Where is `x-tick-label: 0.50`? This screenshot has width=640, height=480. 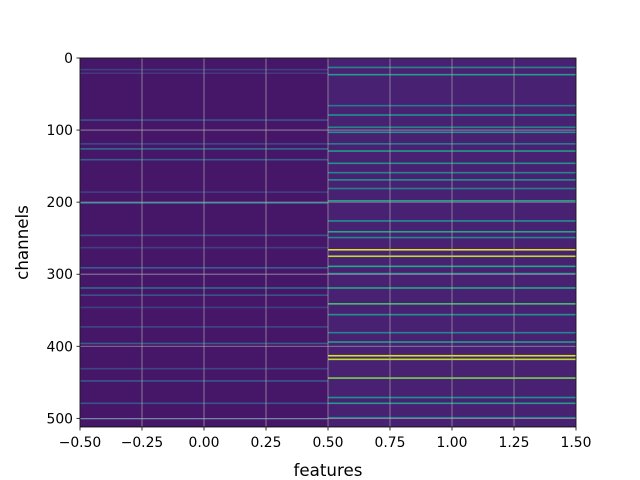
x-tick-label: 0.50 is located at coordinates (328, 443).